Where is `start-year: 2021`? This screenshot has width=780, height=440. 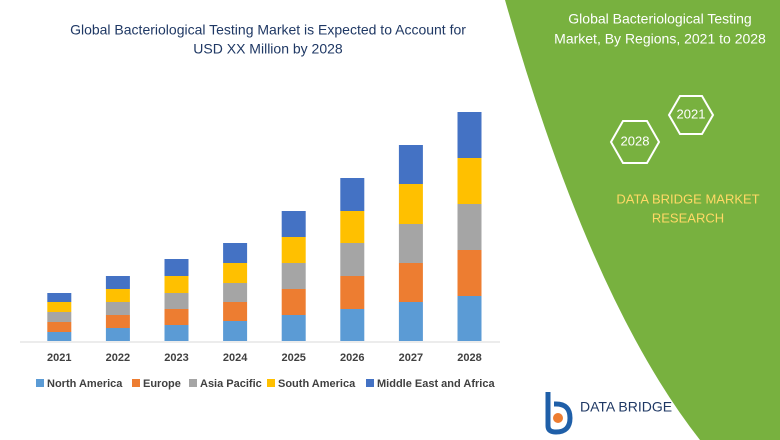 start-year: 2021 is located at coordinates (691, 113).